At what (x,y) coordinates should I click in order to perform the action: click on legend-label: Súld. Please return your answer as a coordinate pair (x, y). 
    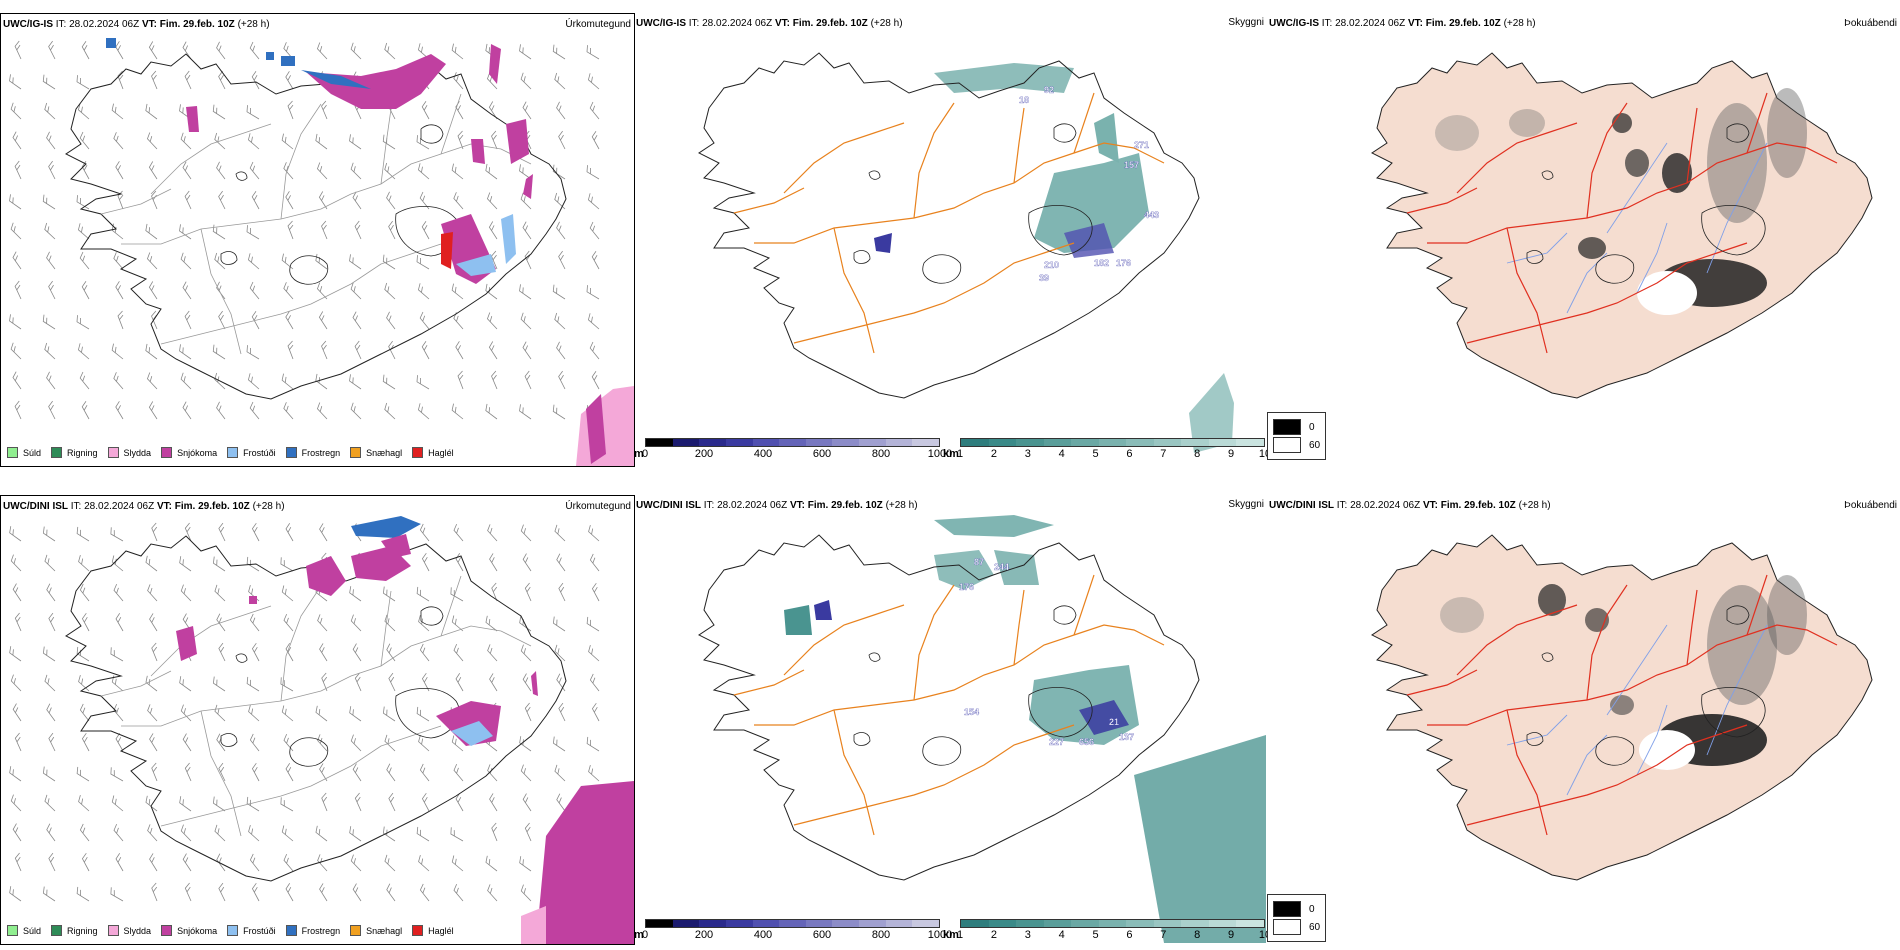
    Looking at the image, I should click on (32, 452).